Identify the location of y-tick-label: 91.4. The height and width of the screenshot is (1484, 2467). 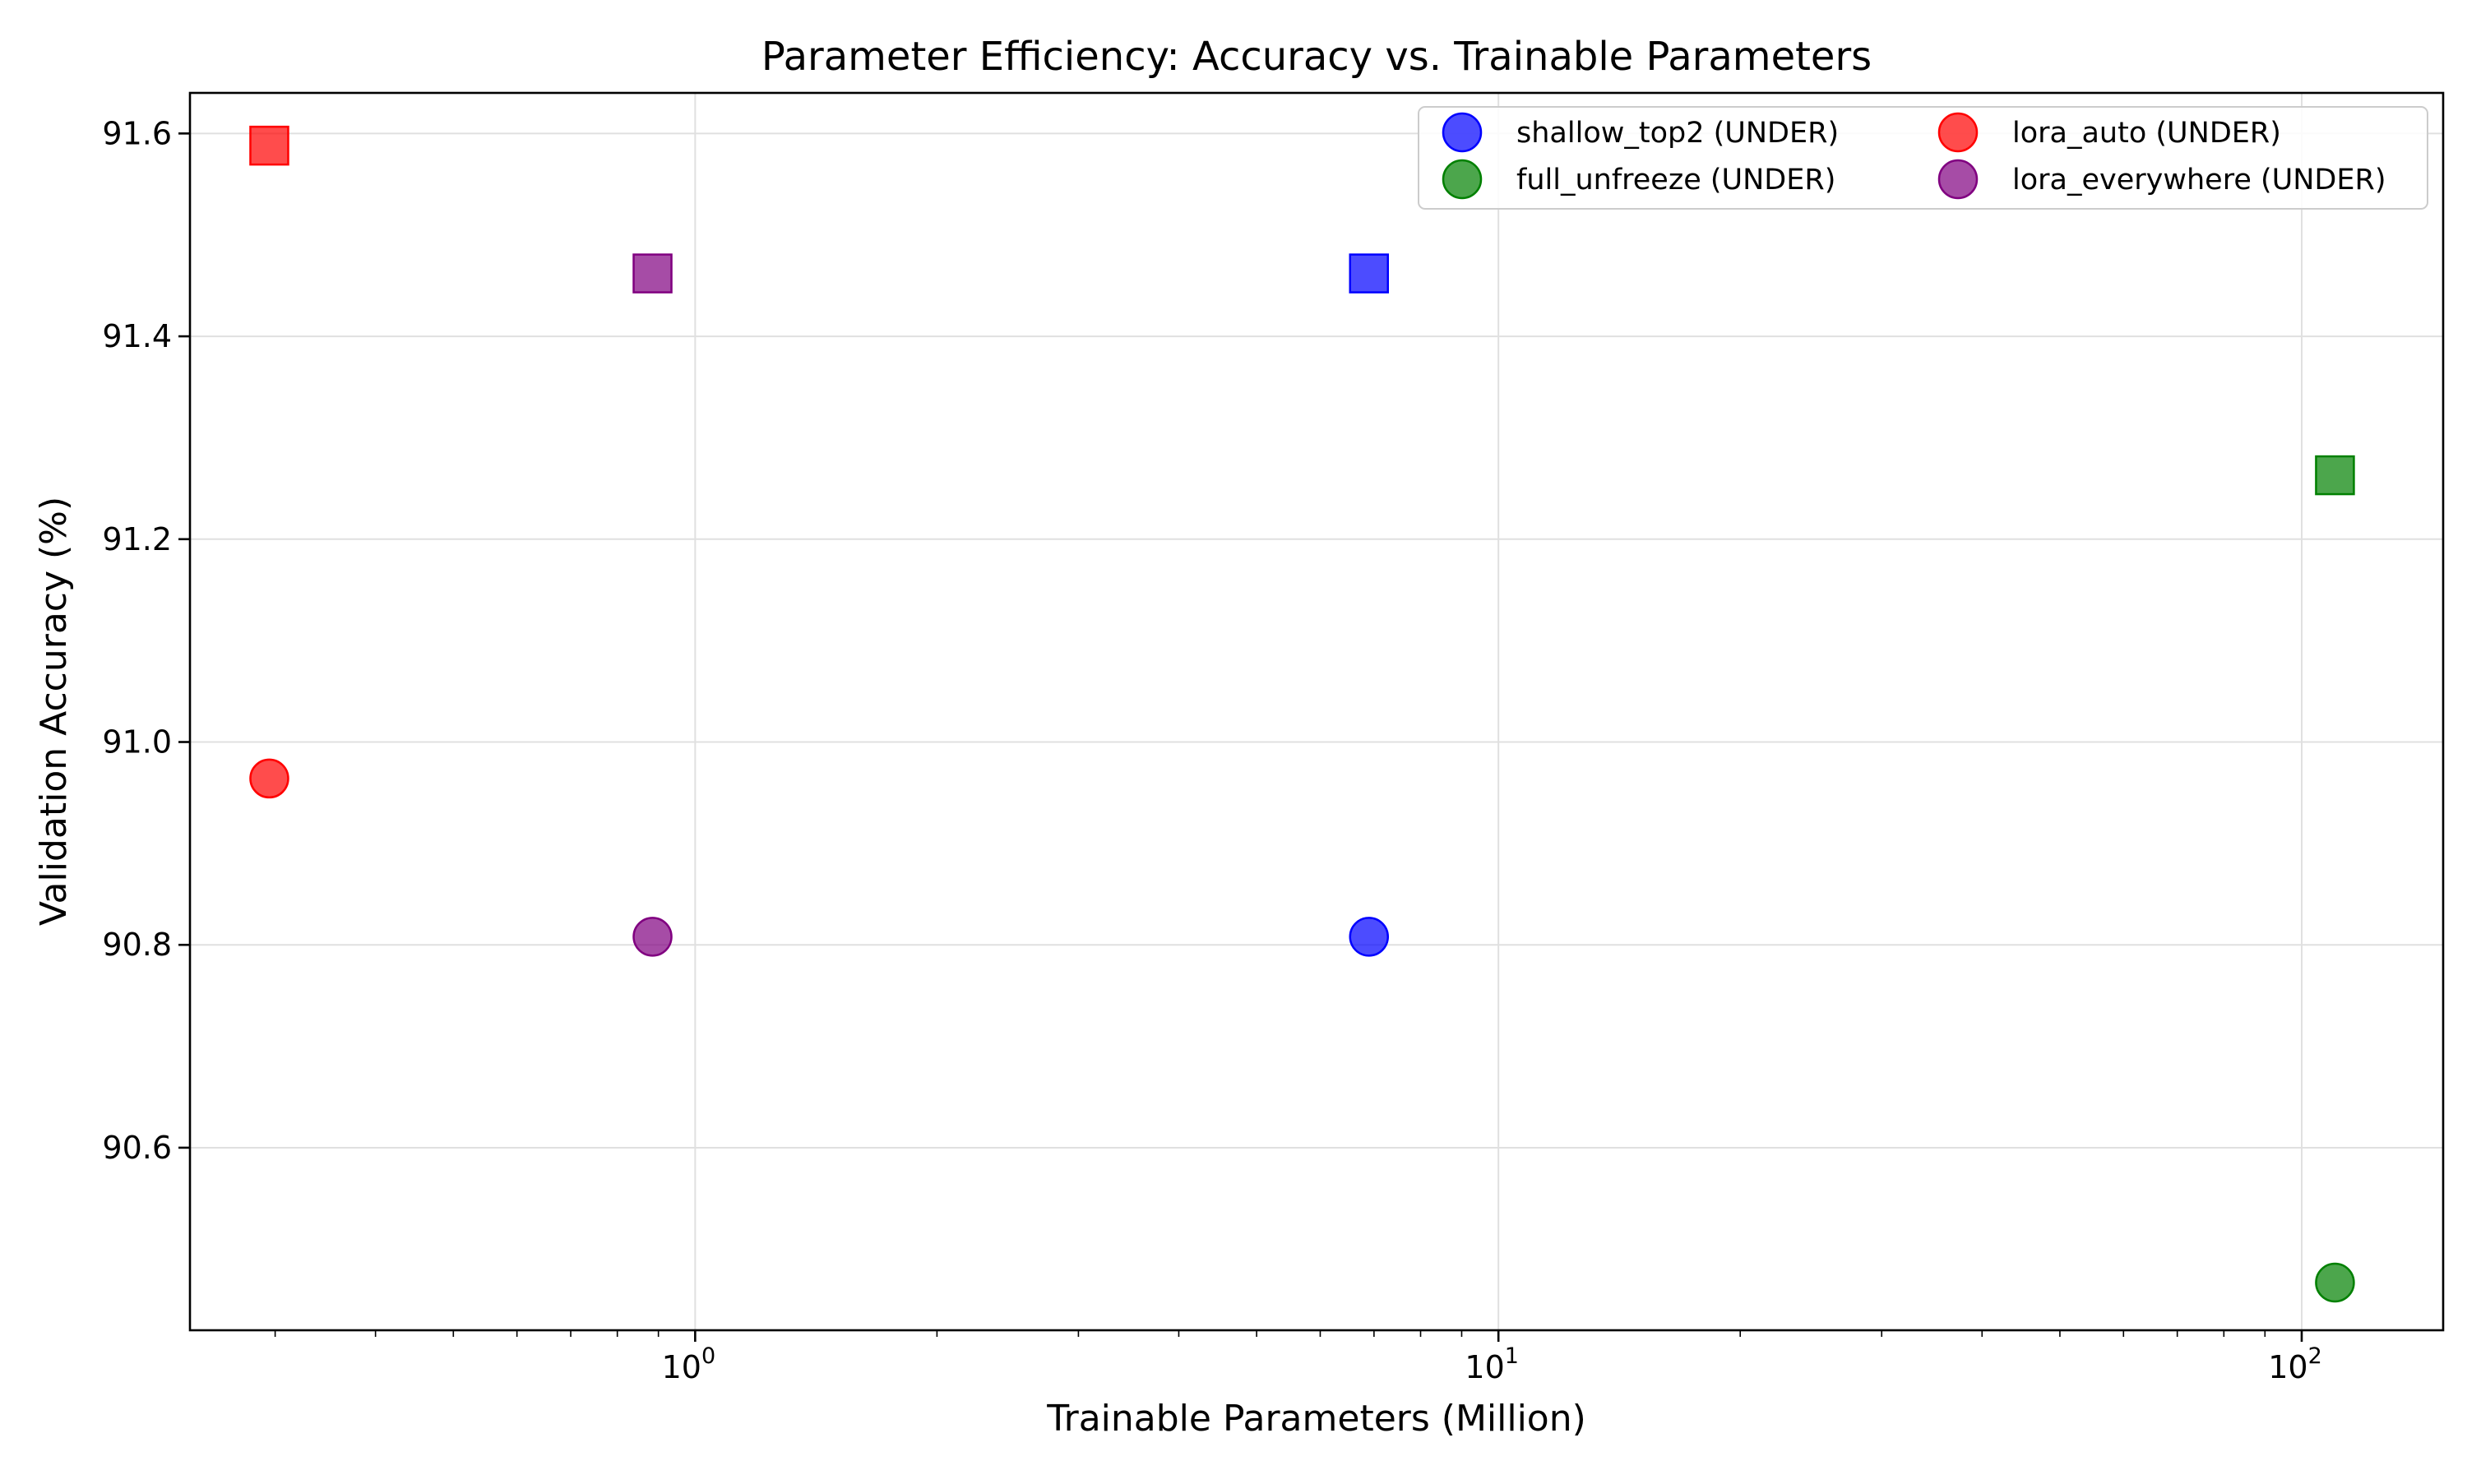
(137, 336).